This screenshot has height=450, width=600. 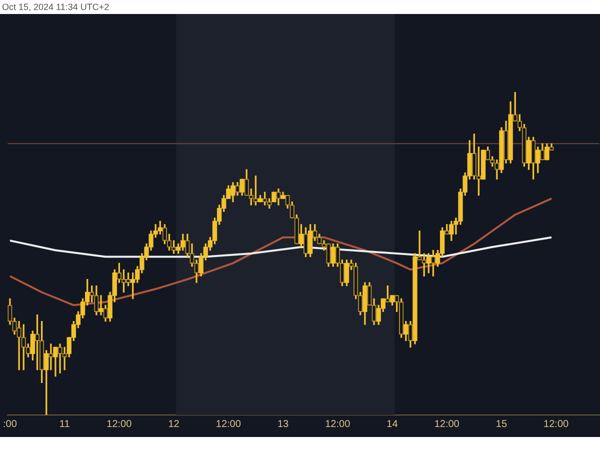 What do you see at coordinates (502, 424) in the screenshot?
I see `x-tick-label: 15` at bounding box center [502, 424].